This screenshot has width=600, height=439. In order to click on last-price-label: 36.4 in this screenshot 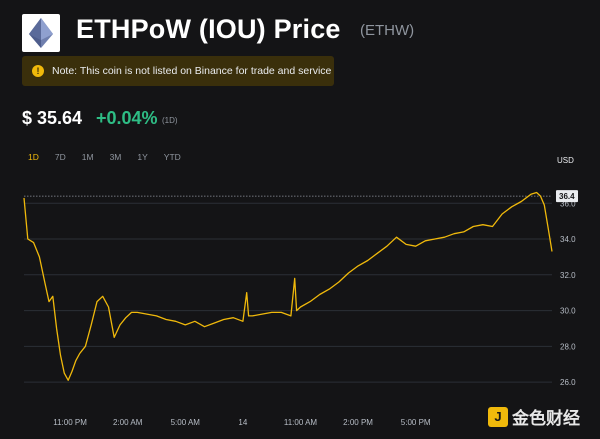, I will do `click(567, 196)`.